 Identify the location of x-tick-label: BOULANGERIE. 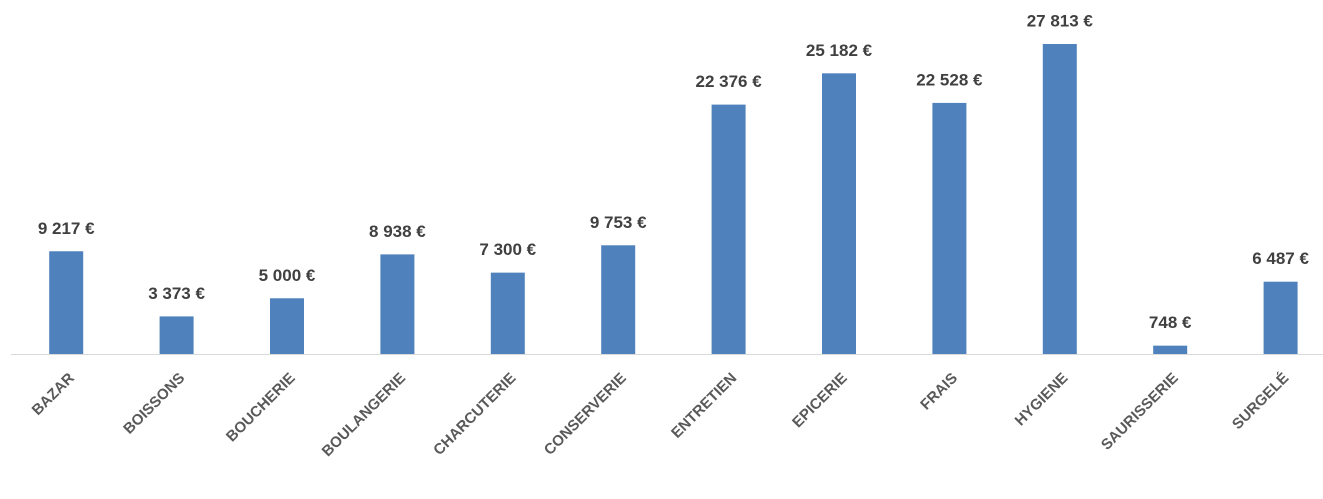
(364, 415).